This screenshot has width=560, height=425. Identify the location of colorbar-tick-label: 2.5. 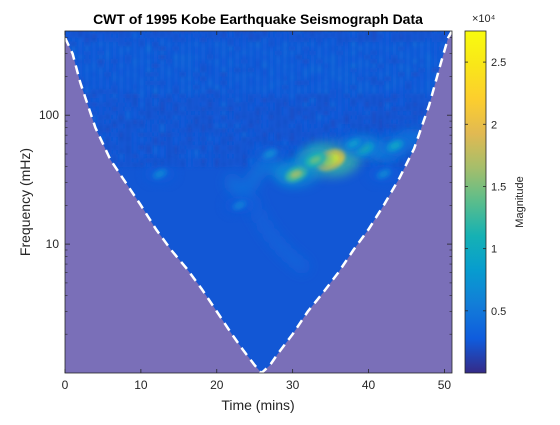
(498, 63).